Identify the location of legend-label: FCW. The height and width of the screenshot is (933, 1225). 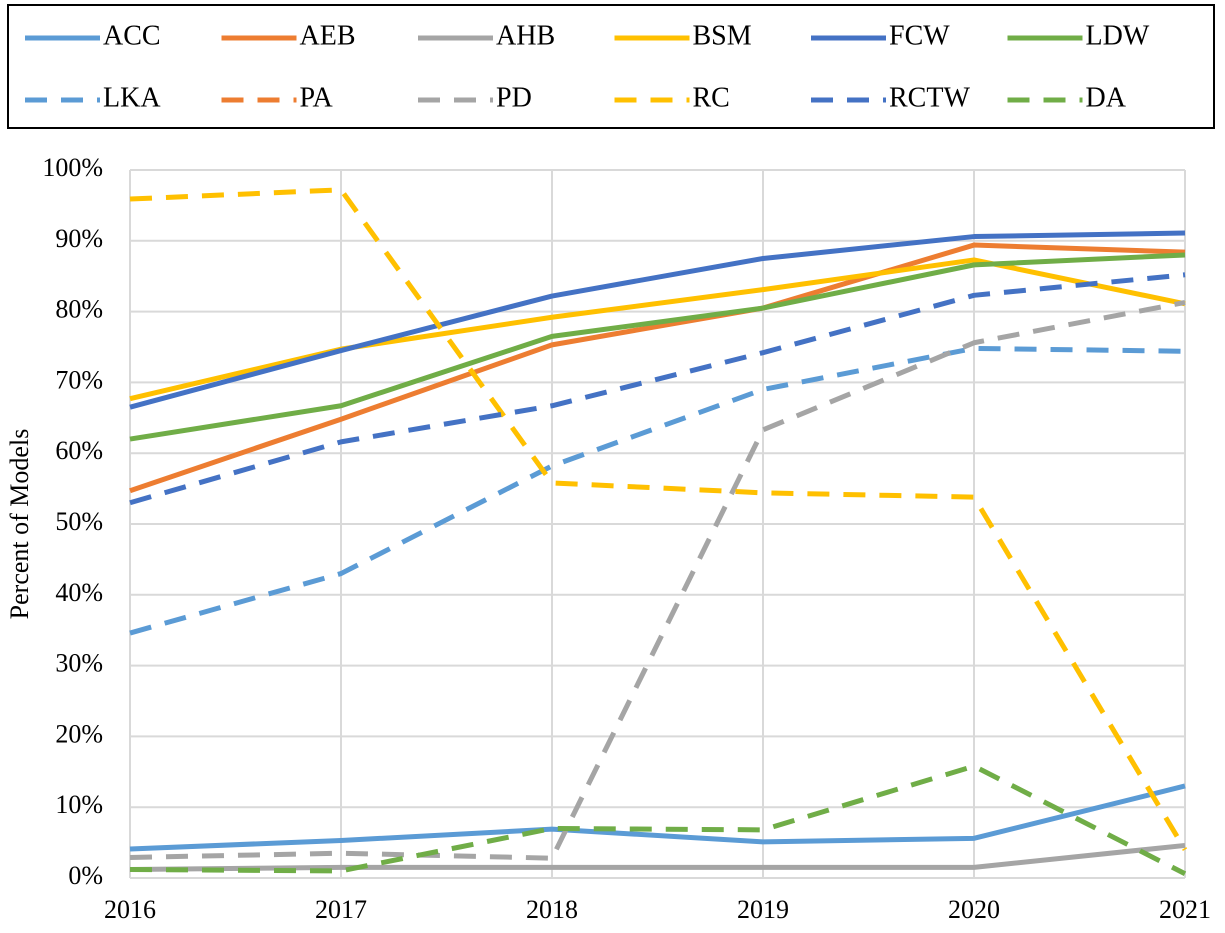
(919, 35).